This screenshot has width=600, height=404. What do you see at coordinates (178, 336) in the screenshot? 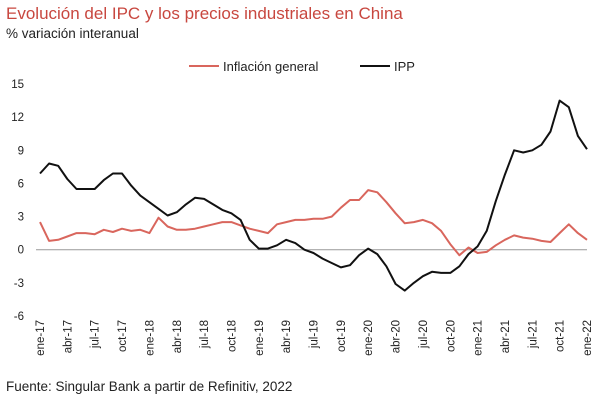
I see `x-tick-label: abr-18` at bounding box center [178, 336].